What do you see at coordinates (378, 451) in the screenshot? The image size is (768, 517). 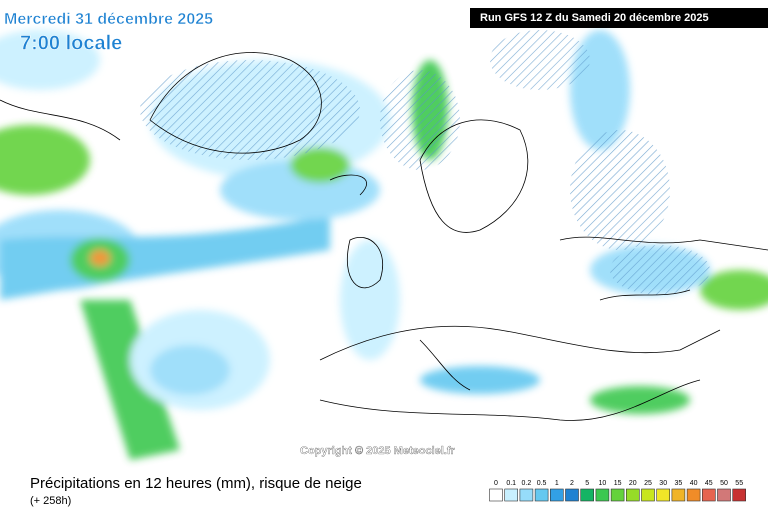 I see `copyright: Copyright © 2025 Meteociel.fr` at bounding box center [378, 451].